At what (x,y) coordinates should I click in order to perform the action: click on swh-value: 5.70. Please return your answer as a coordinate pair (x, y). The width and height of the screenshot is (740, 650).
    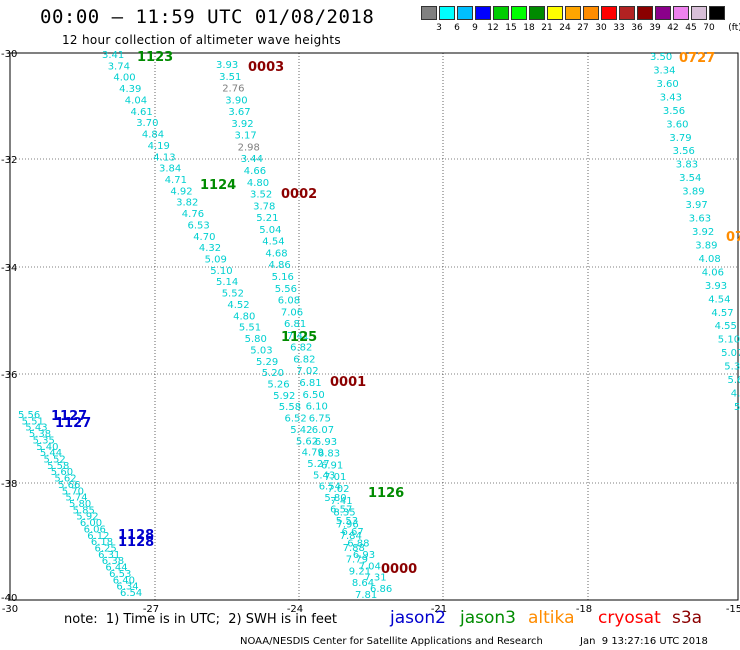
    Looking at the image, I should click on (73, 491).